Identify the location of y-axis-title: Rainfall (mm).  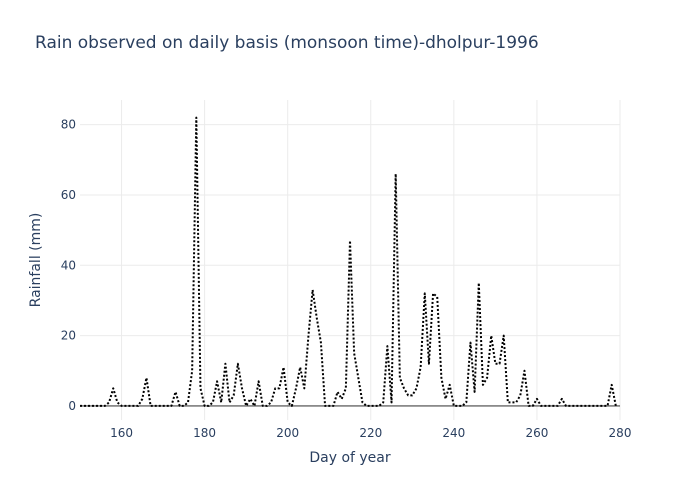
(36, 260).